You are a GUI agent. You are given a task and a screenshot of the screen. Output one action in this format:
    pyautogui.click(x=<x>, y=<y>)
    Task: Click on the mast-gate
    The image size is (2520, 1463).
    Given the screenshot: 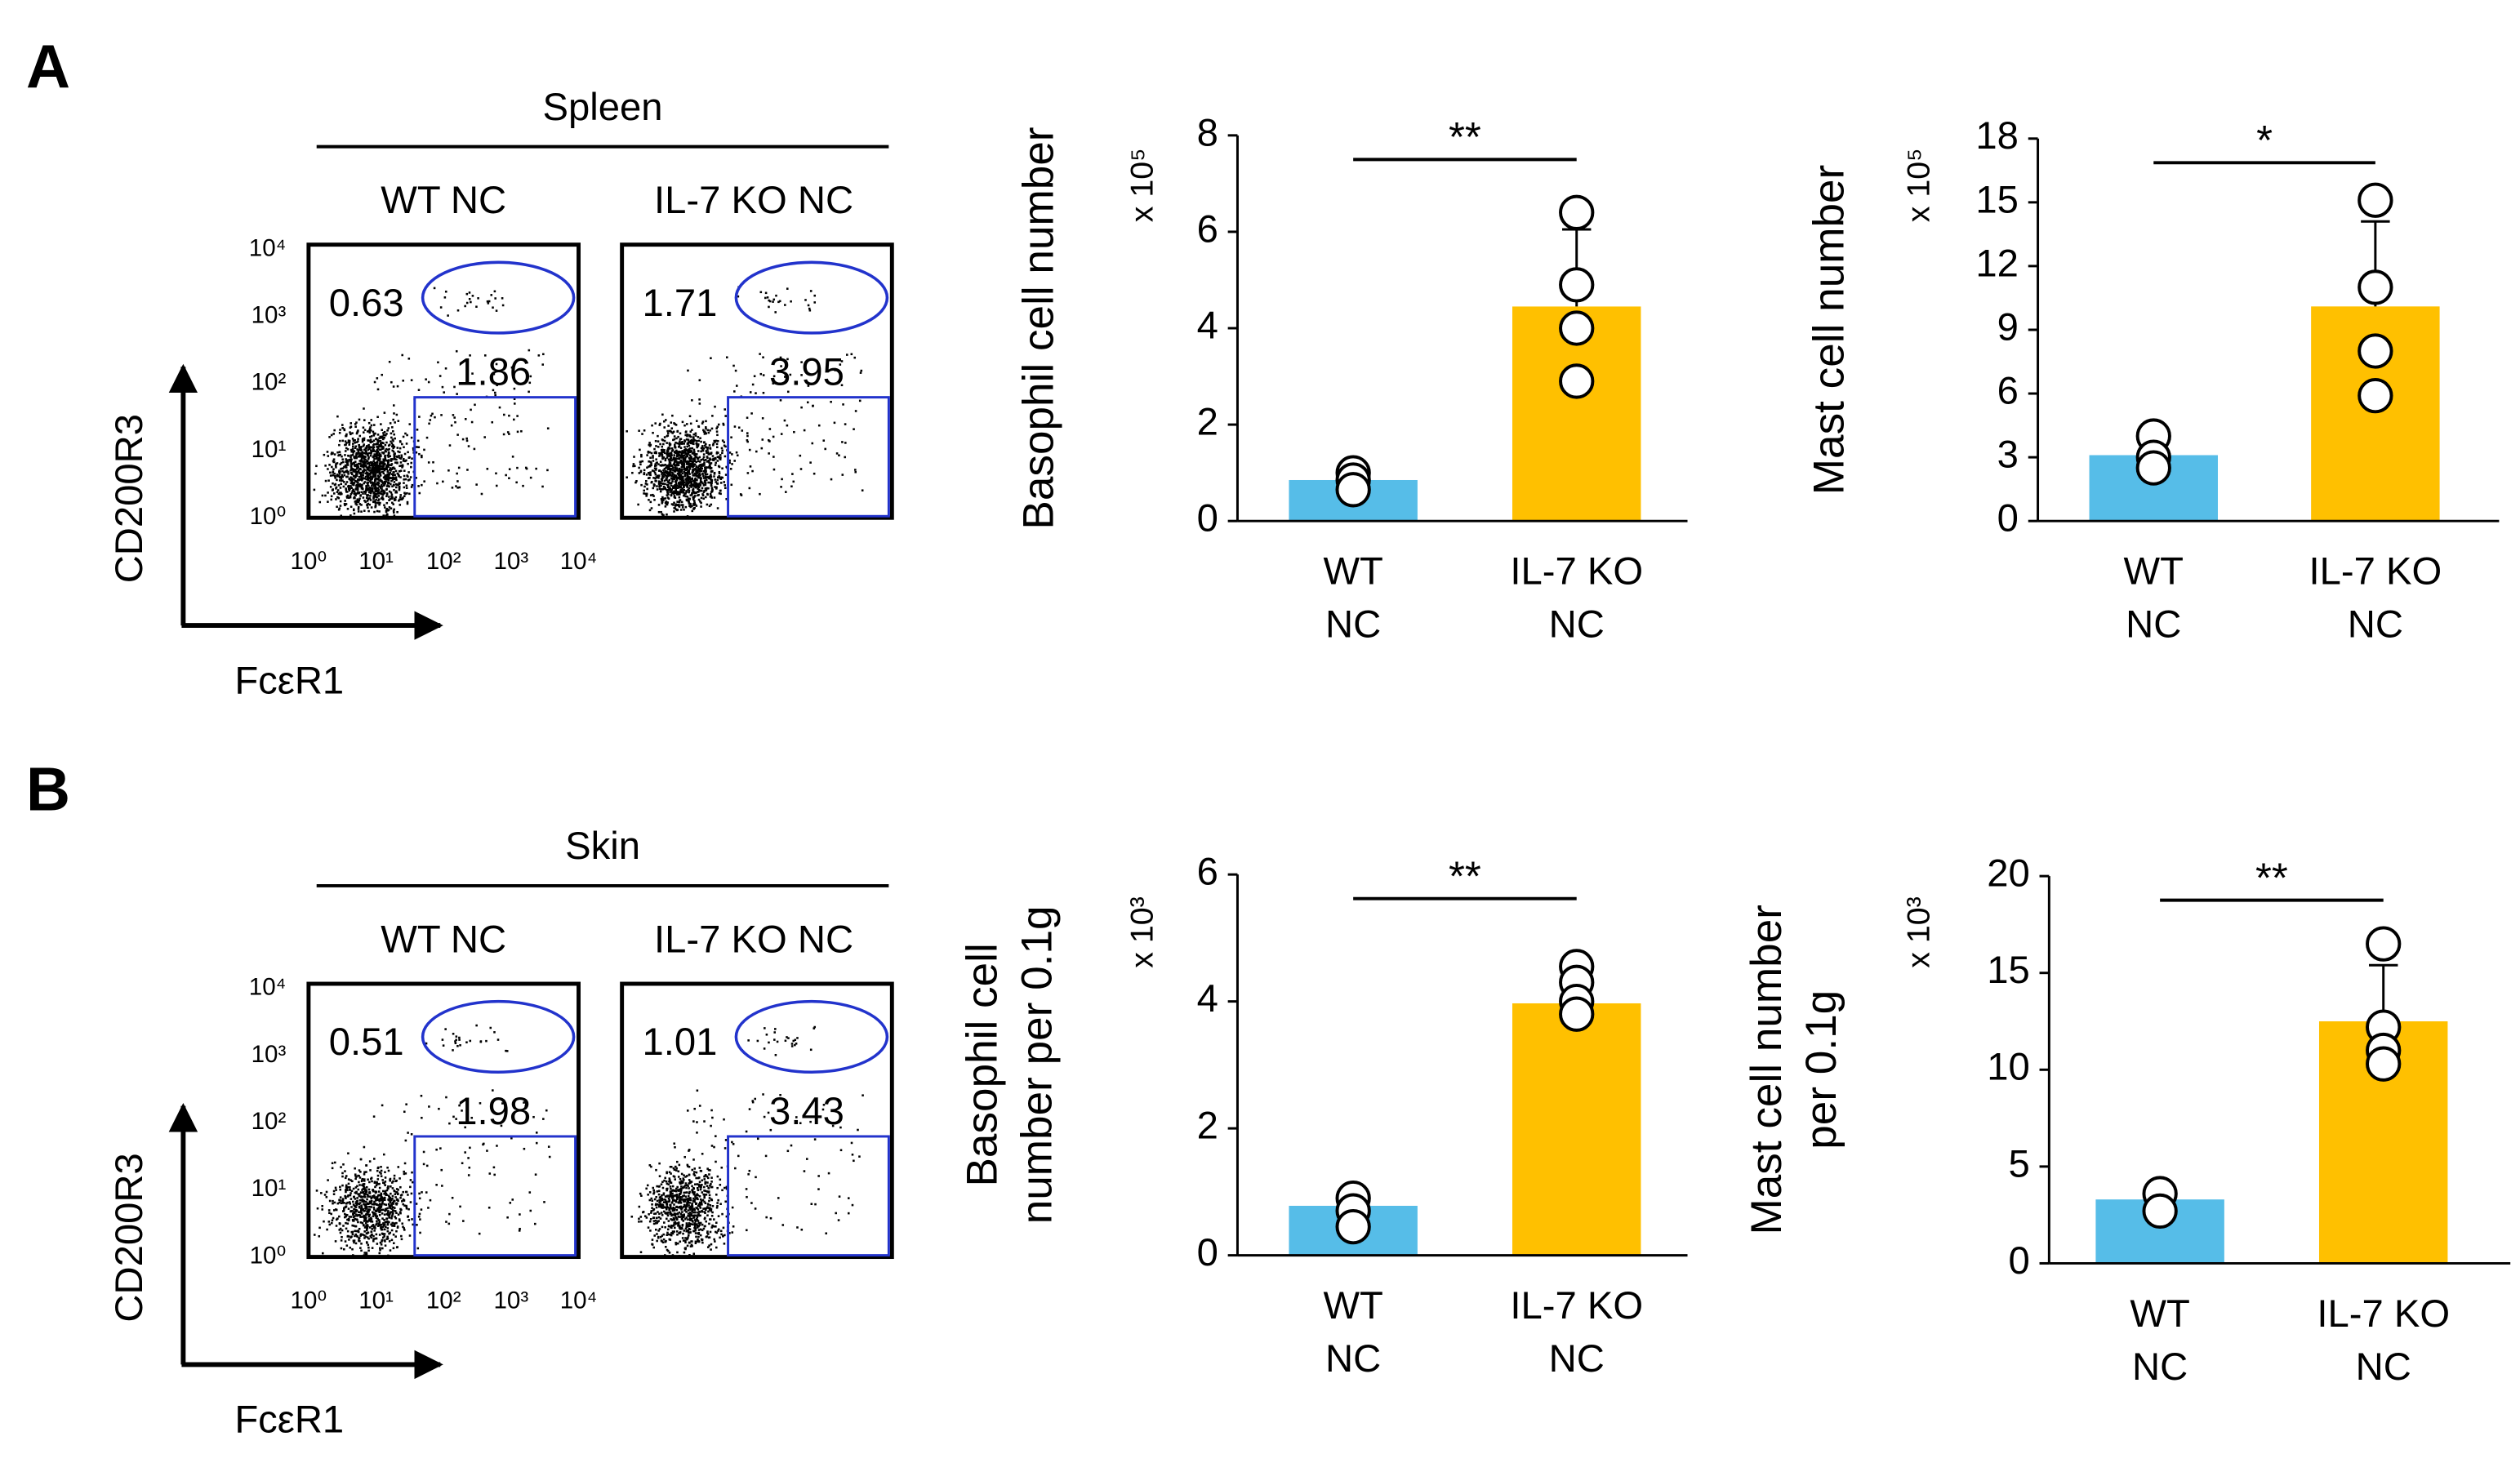 What is the action you would take?
    pyautogui.click(x=808, y=457)
    